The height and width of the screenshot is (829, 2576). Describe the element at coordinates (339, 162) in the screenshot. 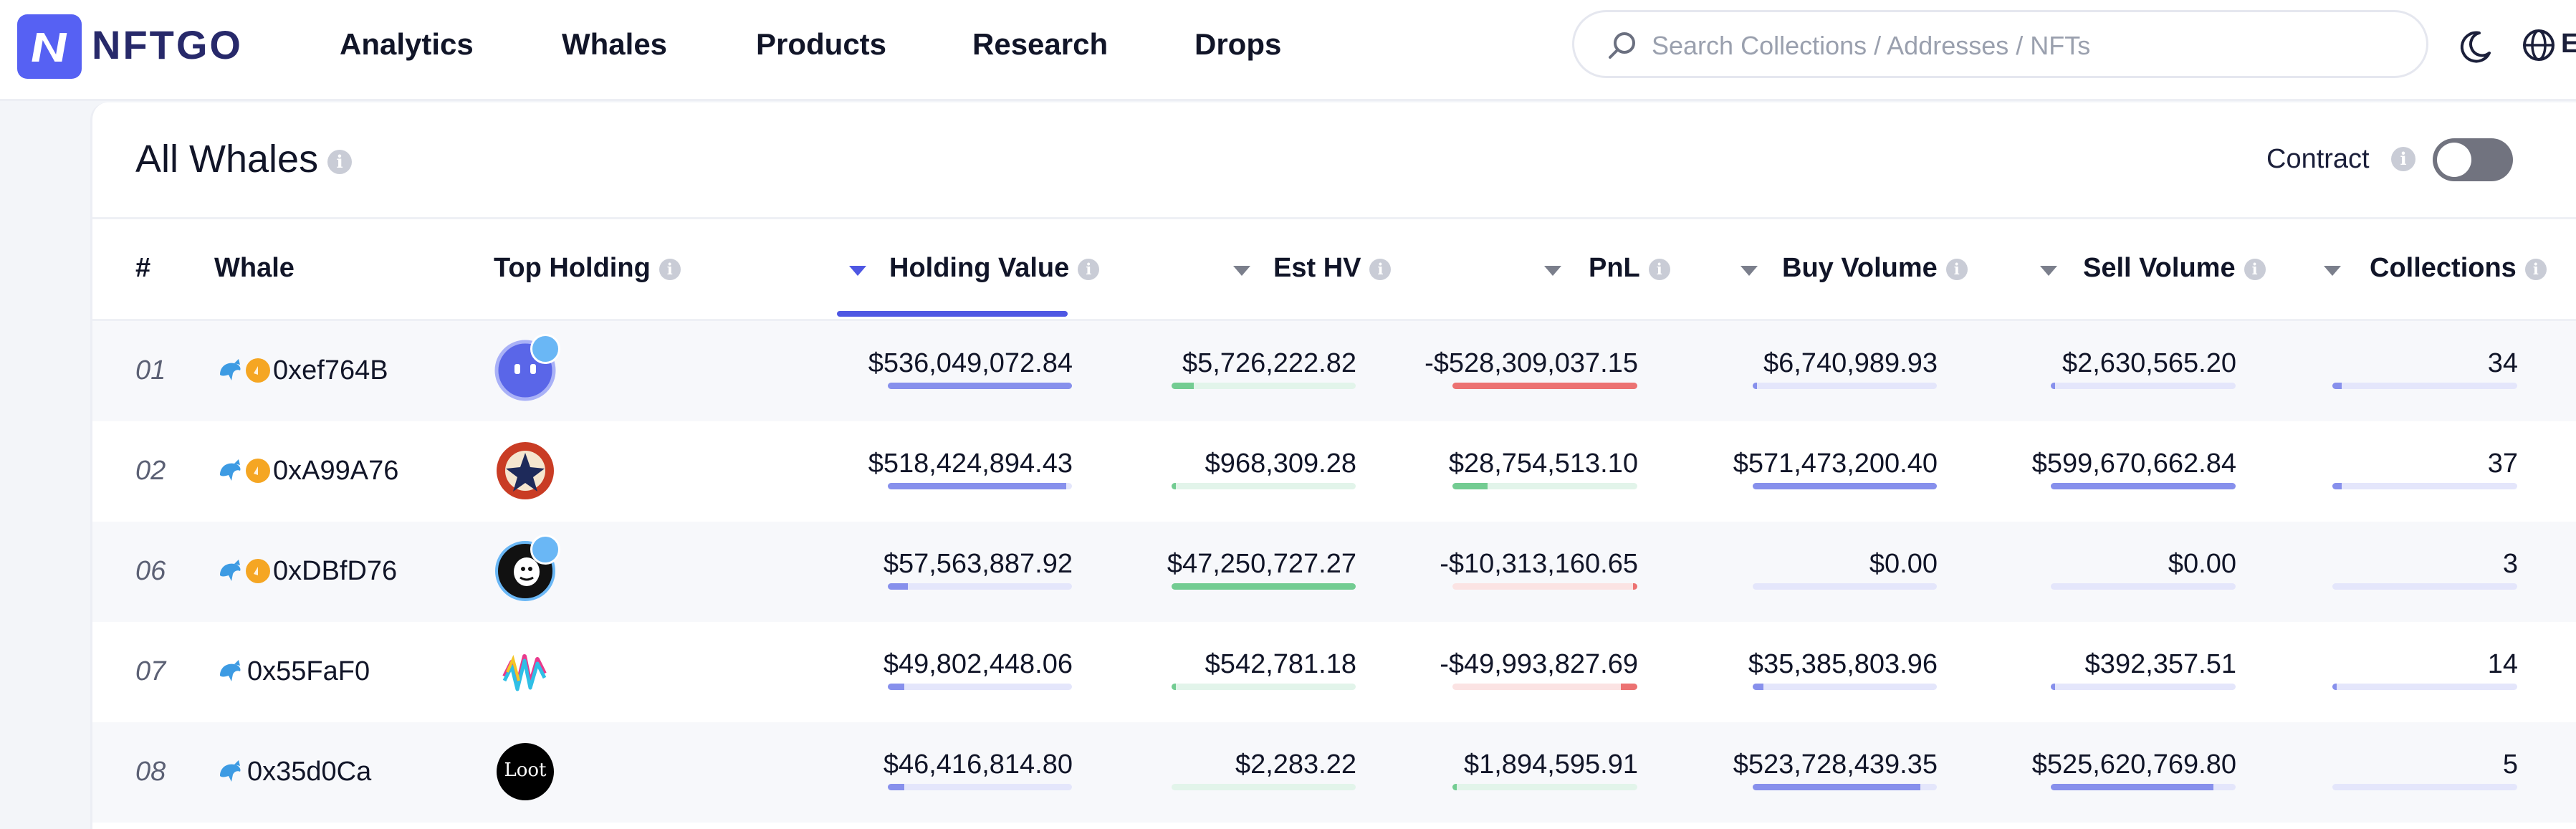

I see `title-info-icon: i` at that location.